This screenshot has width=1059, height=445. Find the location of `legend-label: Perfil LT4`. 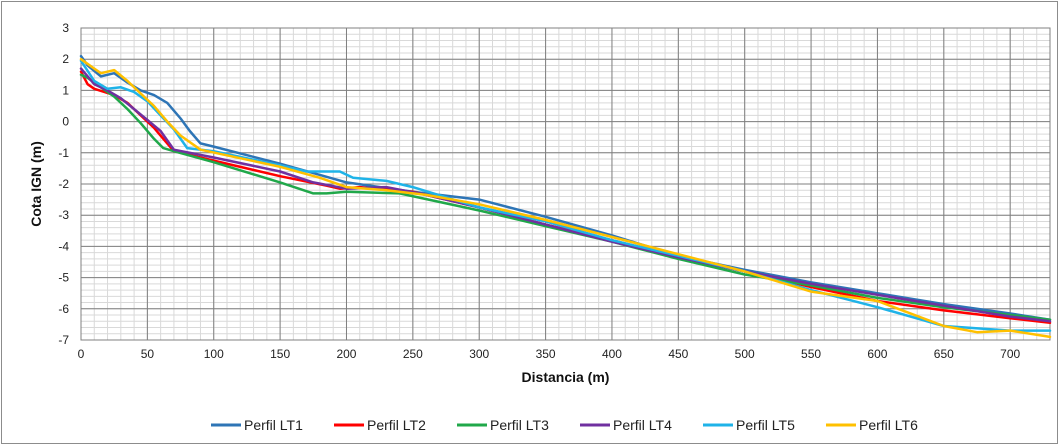

legend-label: Perfil LT4 is located at coordinates (642, 425).